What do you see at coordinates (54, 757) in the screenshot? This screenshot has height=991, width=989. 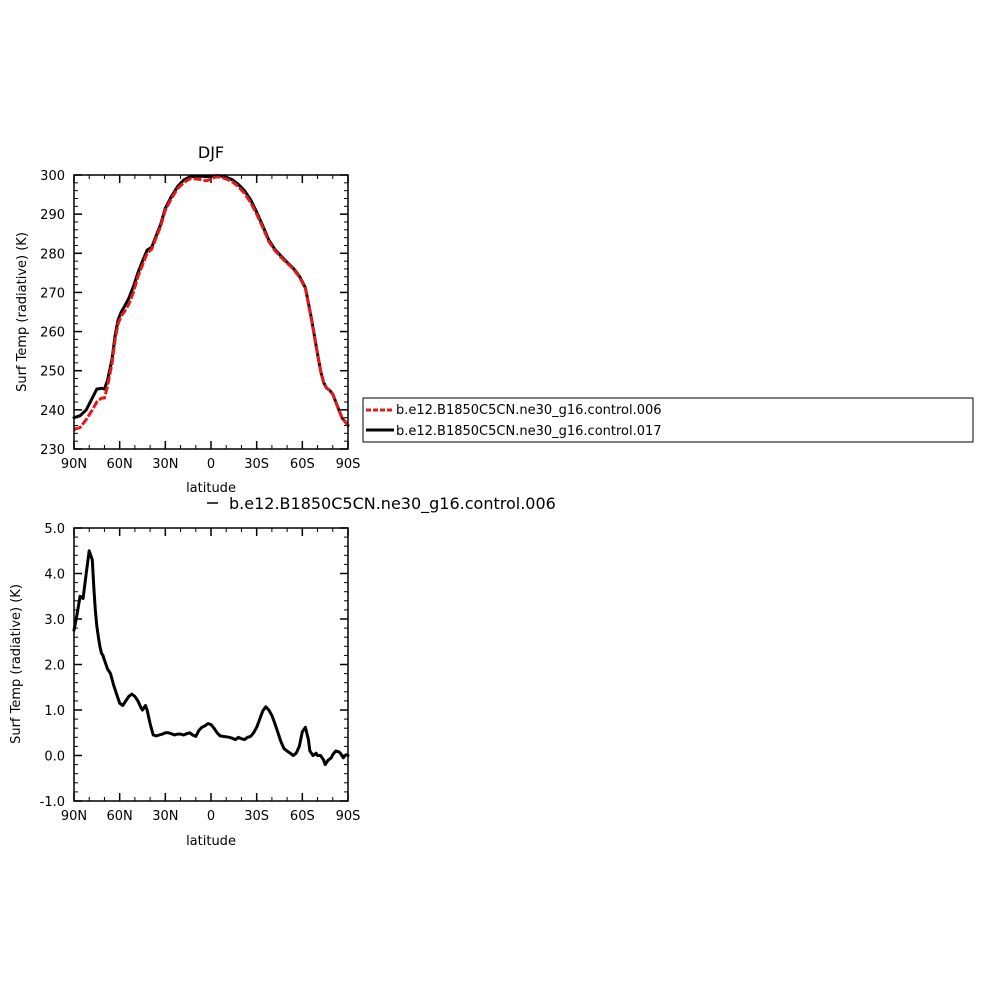 I see `bottom-y-tick-label: 0.0` at bounding box center [54, 757].